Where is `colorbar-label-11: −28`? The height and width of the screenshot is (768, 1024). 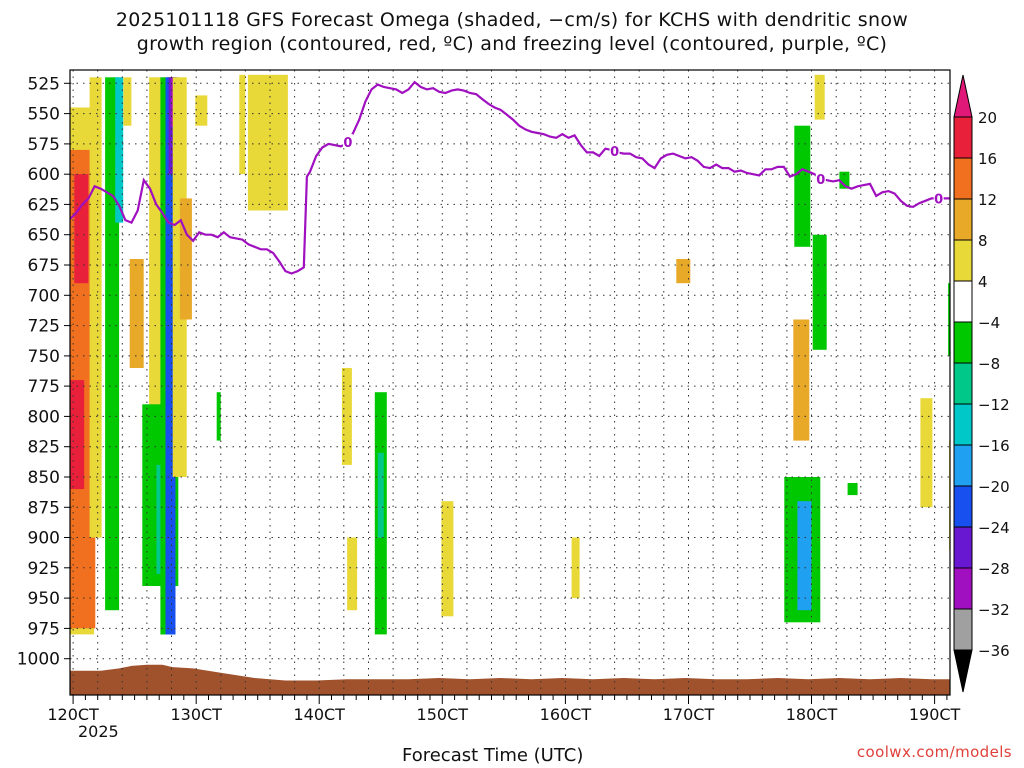 colorbar-label-11: −28 is located at coordinates (994, 569).